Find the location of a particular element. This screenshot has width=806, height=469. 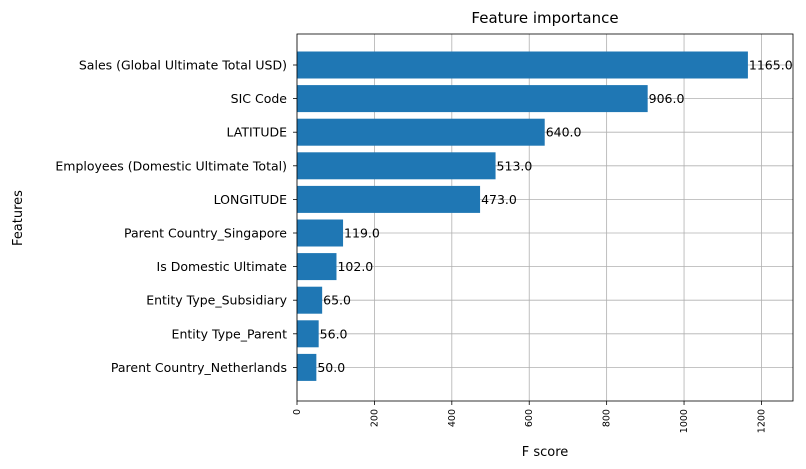

x-tick-label: 600 is located at coordinates (529, 418).